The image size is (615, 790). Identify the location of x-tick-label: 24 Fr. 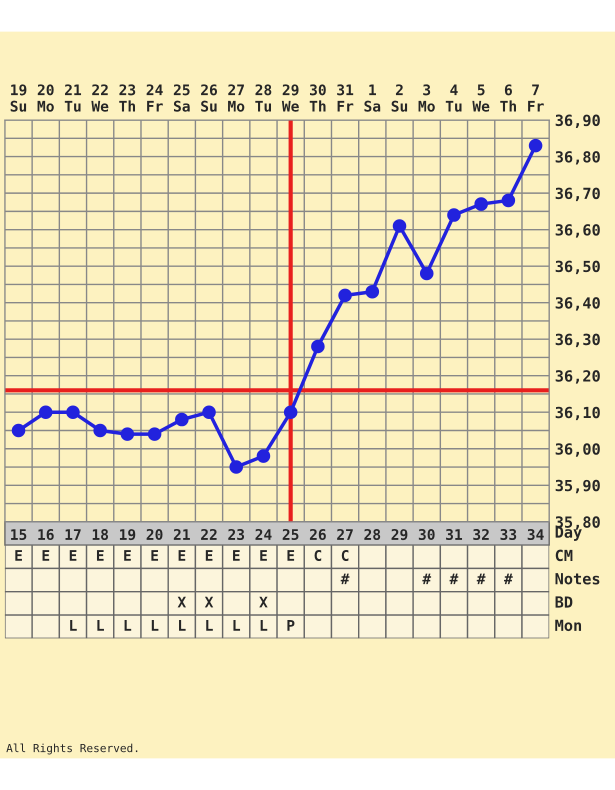
(154, 98).